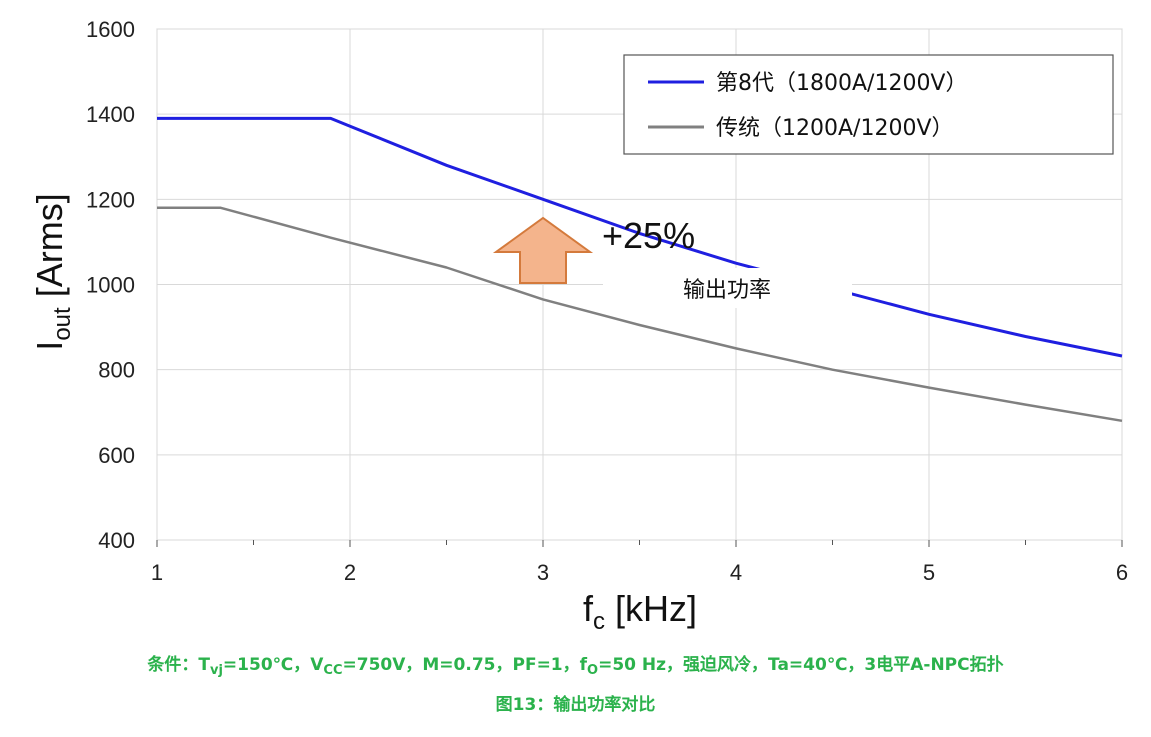  I want to click on annotation-box, so click(727, 288).